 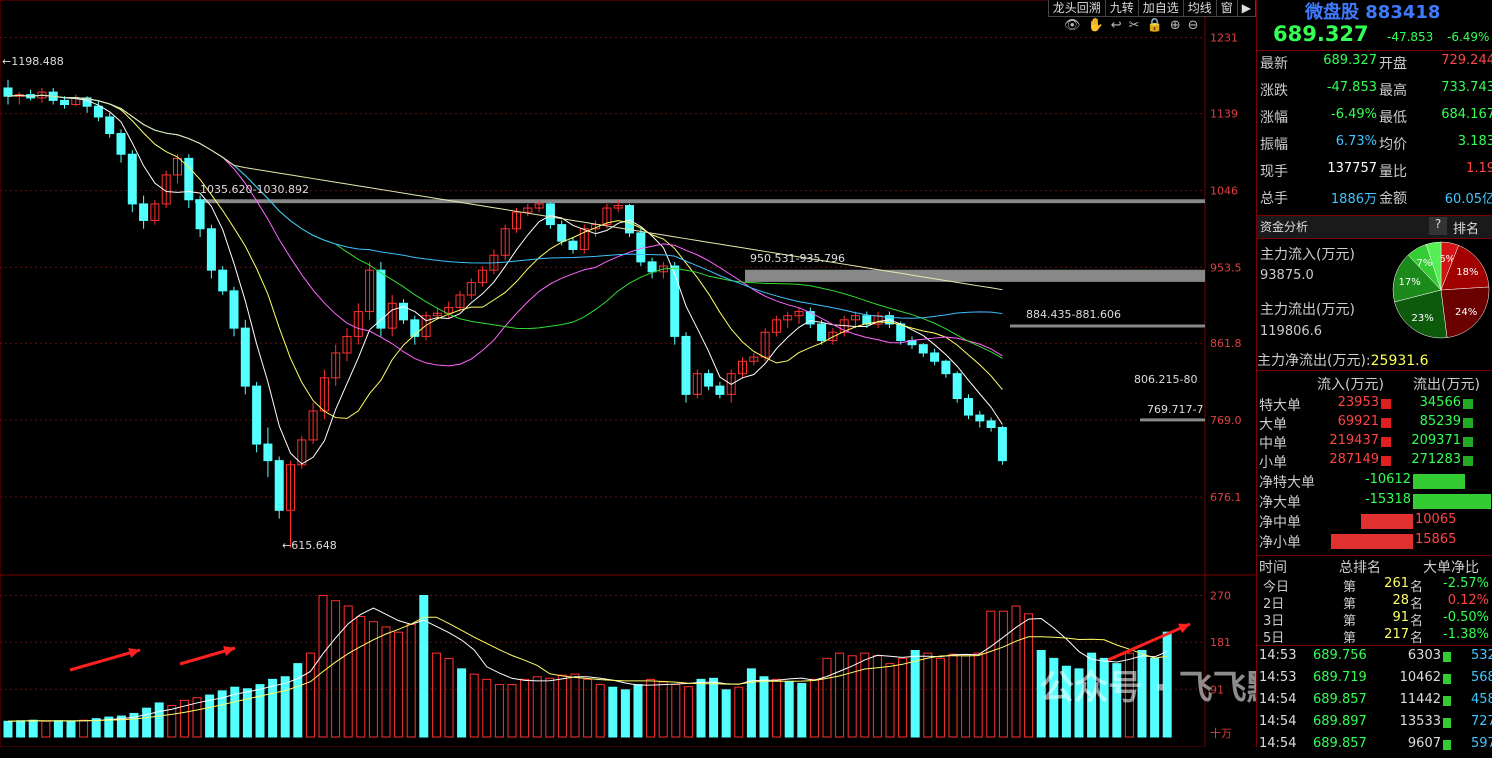 What do you see at coordinates (1466, 617) in the screenshot?
I see `rank-ratio: -0.50%` at bounding box center [1466, 617].